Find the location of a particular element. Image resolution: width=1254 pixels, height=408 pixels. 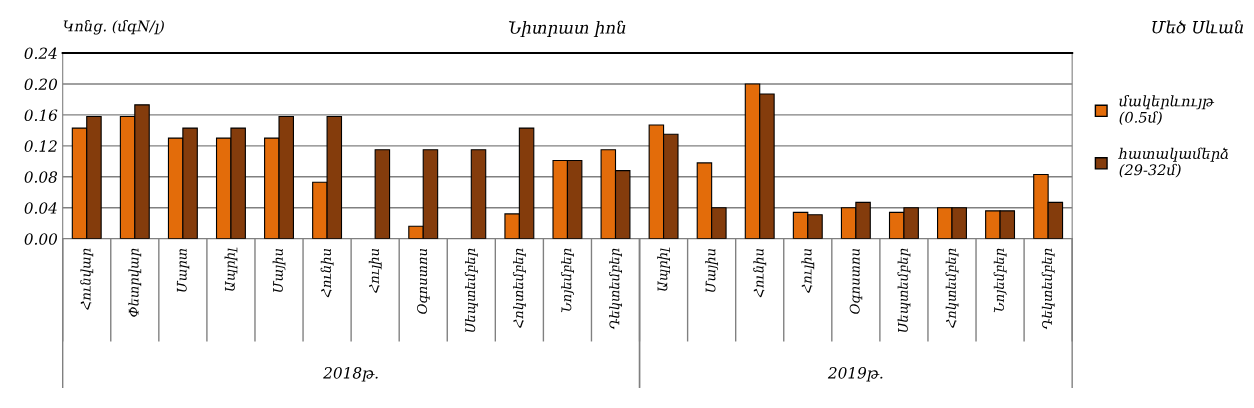

y-tick-label: 0.04 is located at coordinates (40, 208).